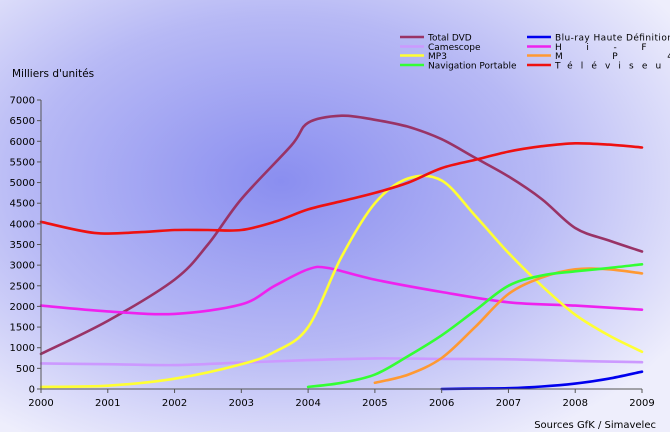  What do you see at coordinates (22, 348) in the screenshot?
I see `y-tick-label: 1000` at bounding box center [22, 348].